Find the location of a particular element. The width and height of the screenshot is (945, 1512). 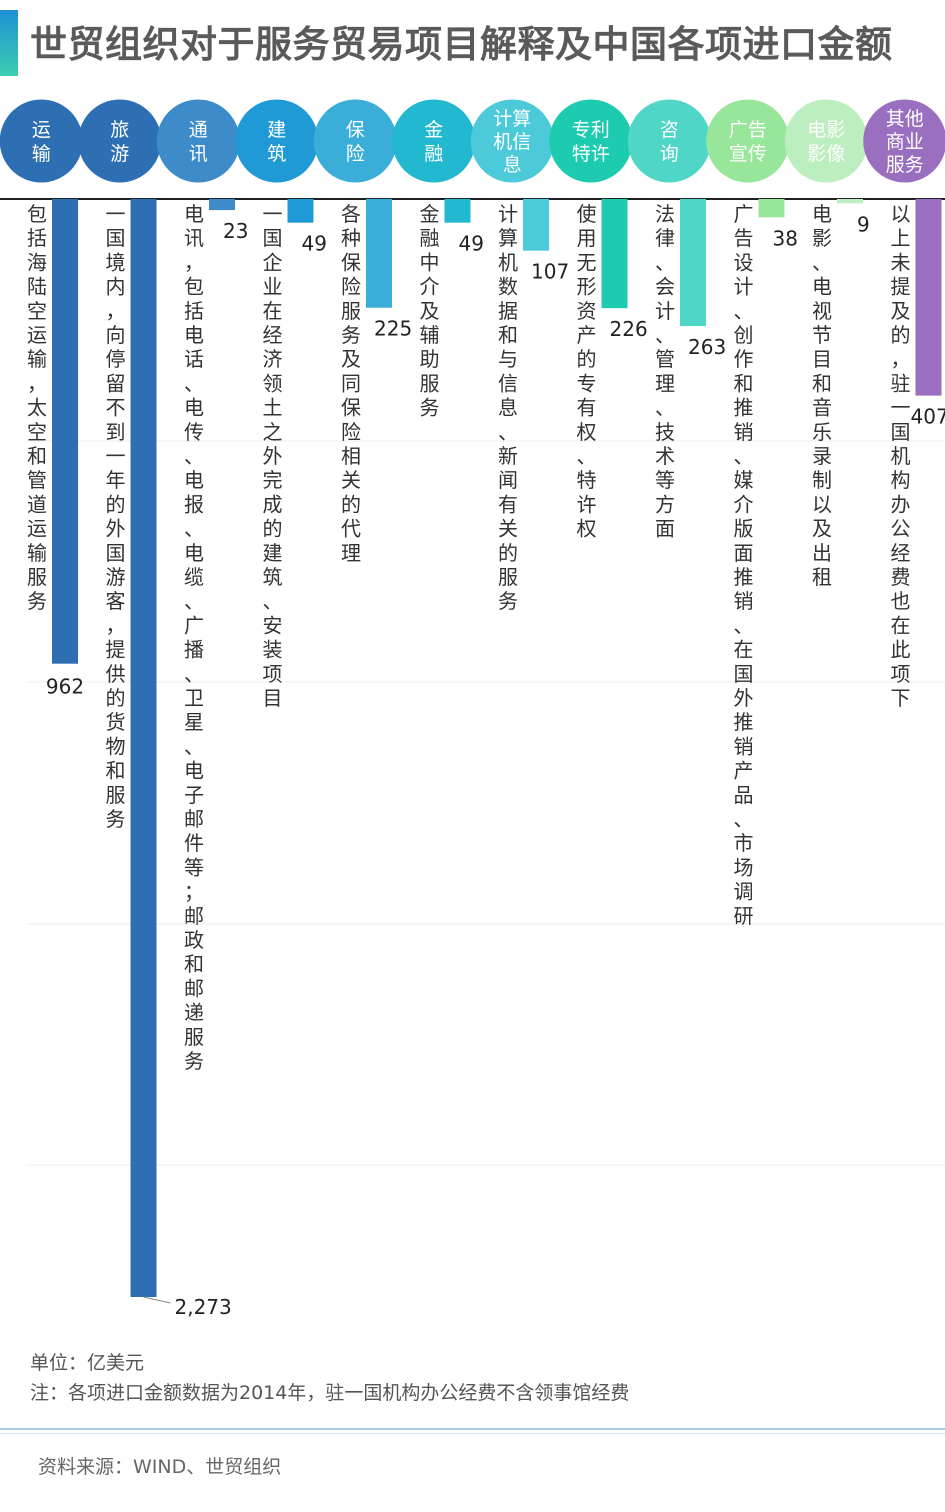

description-char: 险 is located at coordinates (351, 432).